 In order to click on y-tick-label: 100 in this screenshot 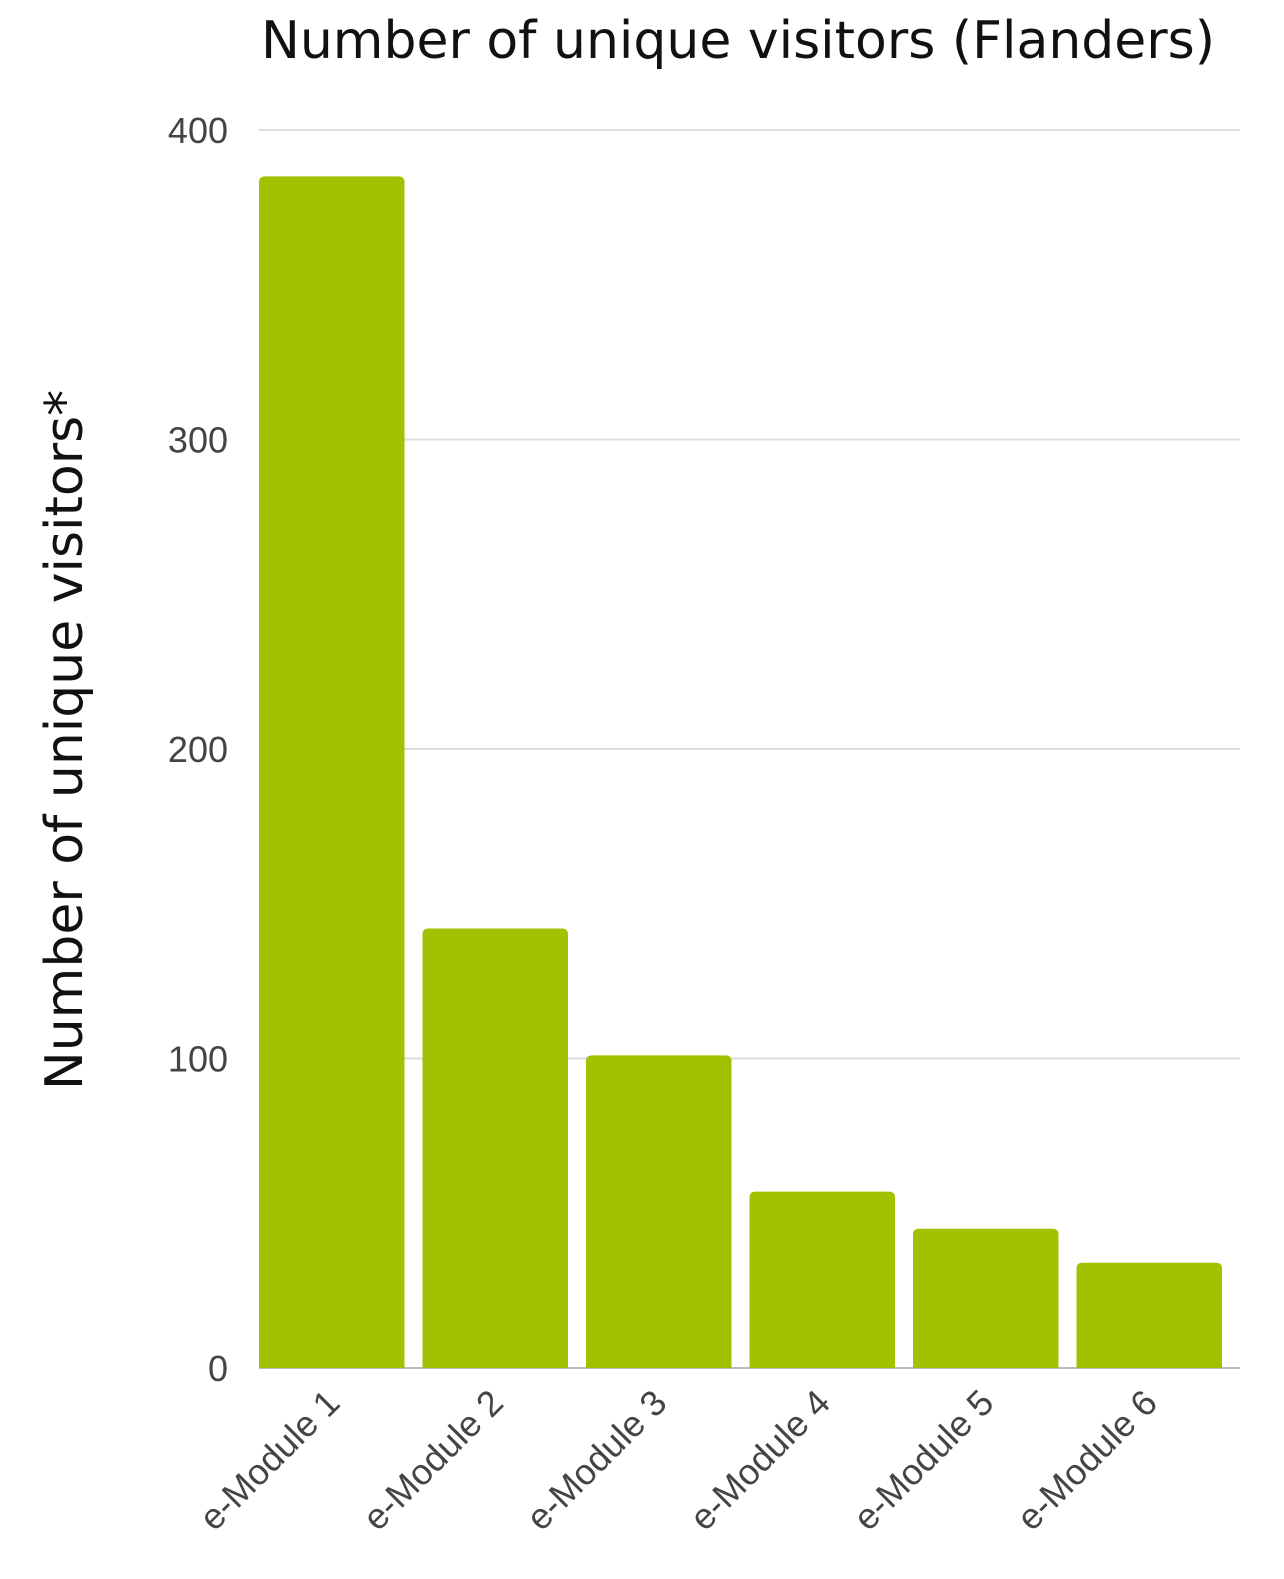, I will do `click(198, 1059)`.